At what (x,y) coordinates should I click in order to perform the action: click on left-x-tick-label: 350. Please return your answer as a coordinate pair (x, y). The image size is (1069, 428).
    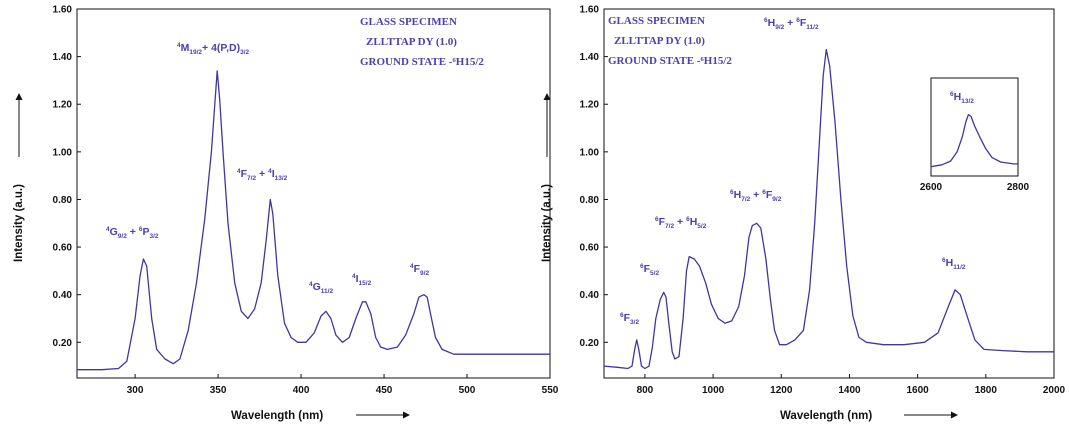
    Looking at the image, I should click on (218, 390).